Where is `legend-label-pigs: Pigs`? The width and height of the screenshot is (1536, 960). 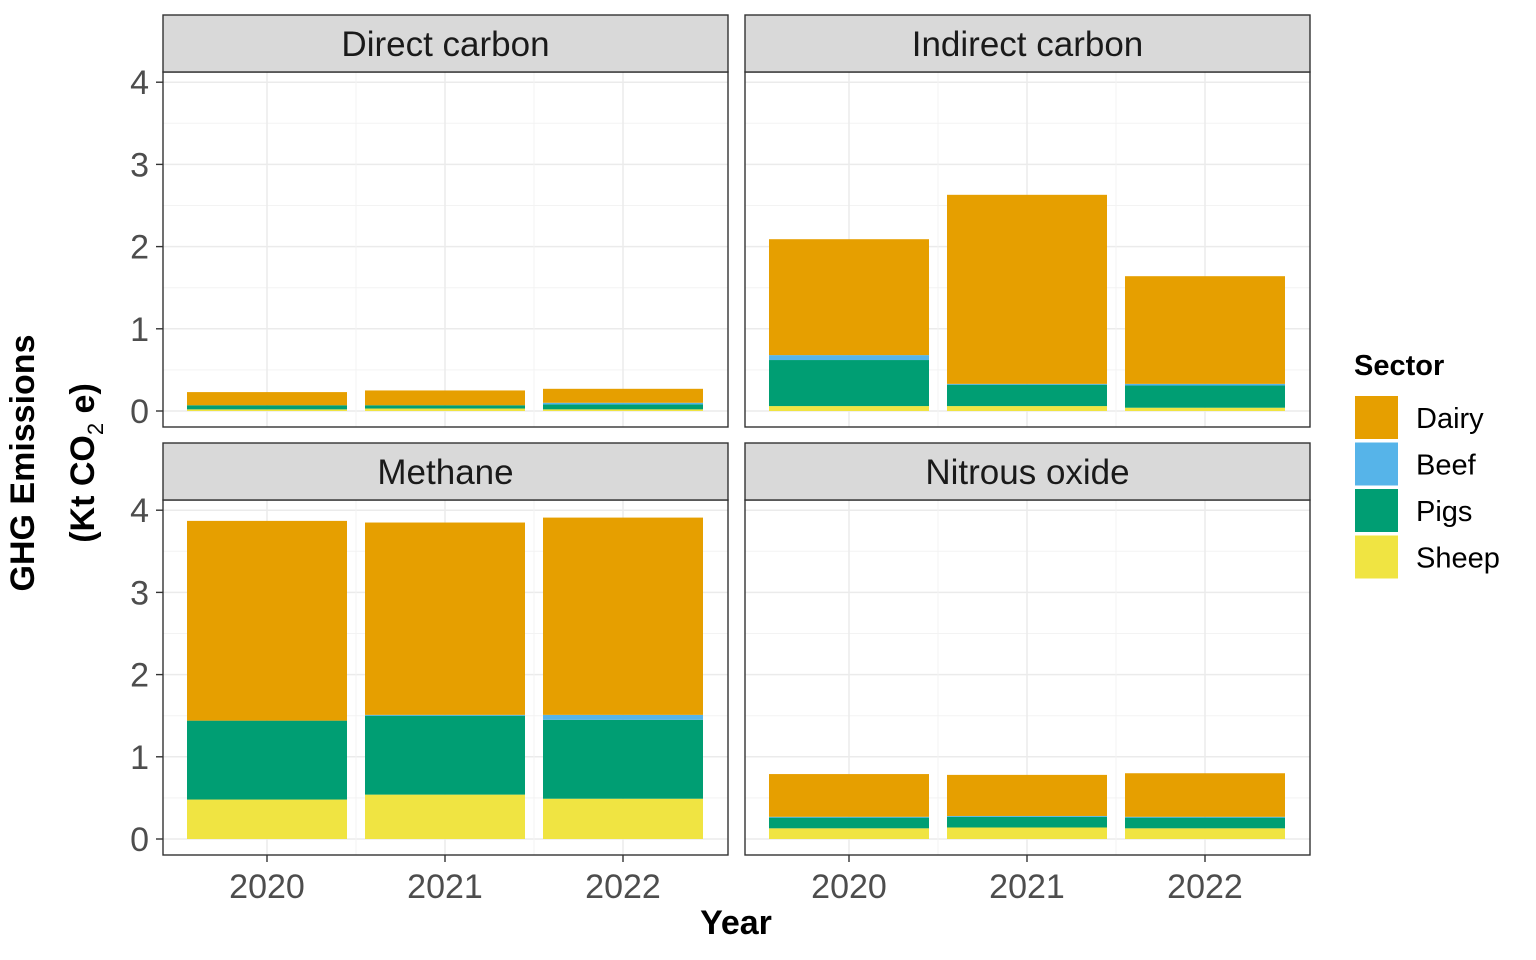
legend-label-pigs: Pigs is located at coordinates (1444, 512).